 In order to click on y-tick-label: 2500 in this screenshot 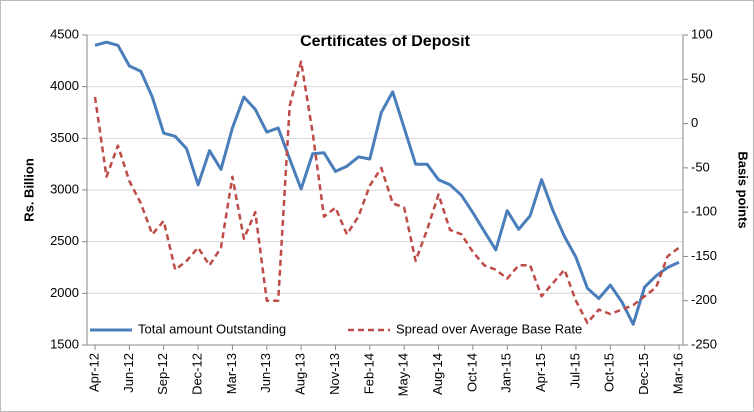, I will do `click(64, 240)`.